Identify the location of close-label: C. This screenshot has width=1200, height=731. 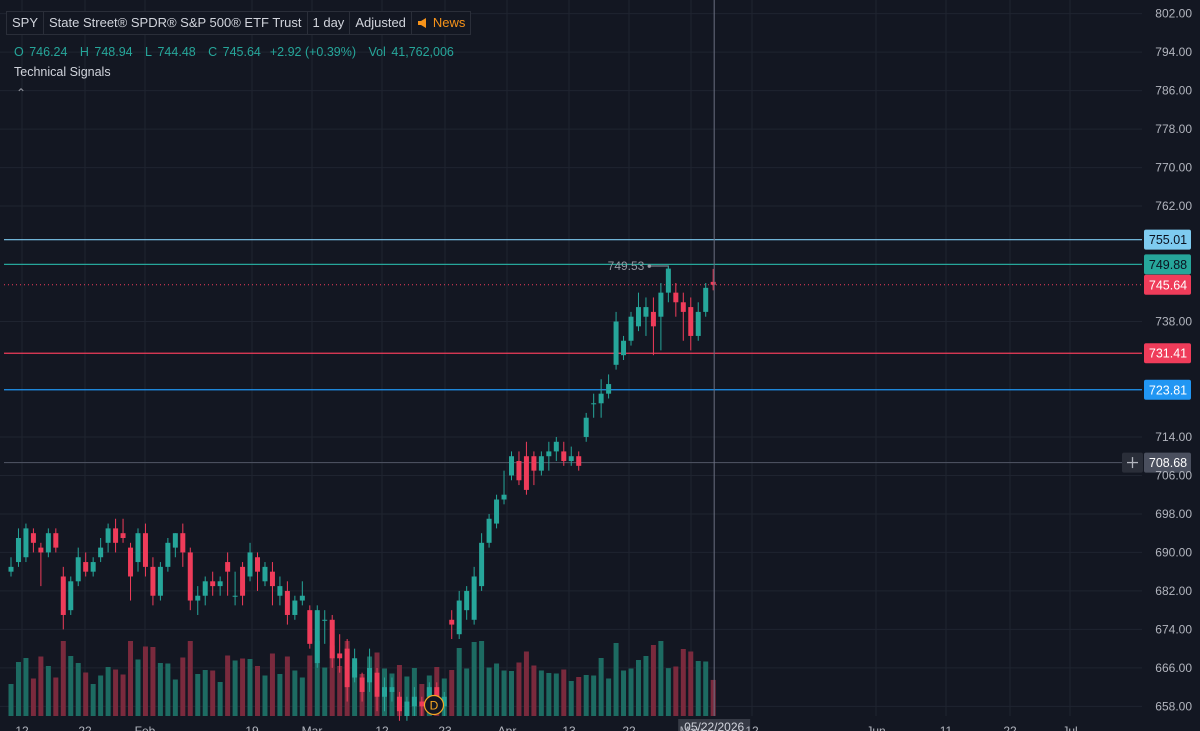
(213, 52).